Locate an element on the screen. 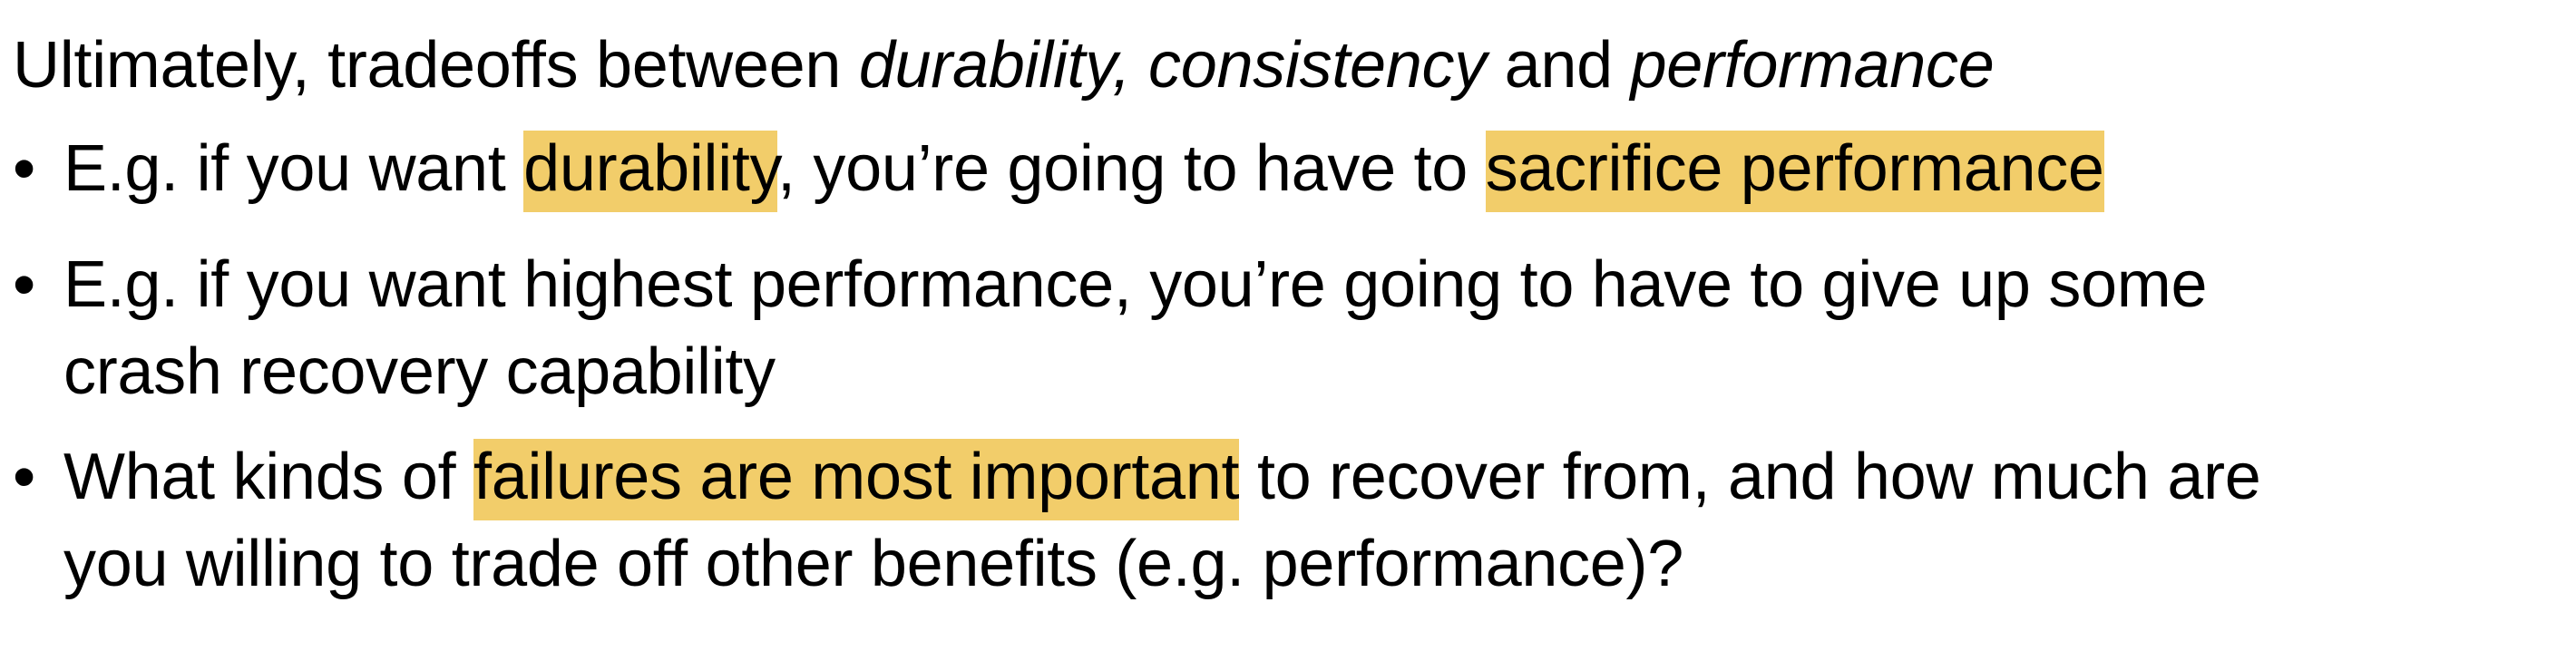 This screenshot has height=651, width=2576. bullet-1-mid: , you’re going to have to is located at coordinates (1131, 168).